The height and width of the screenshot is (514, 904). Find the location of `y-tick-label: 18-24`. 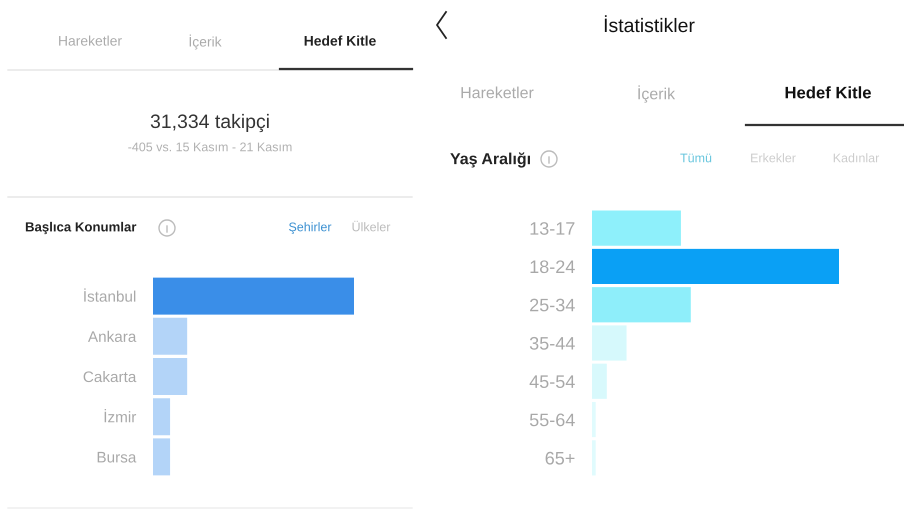

y-tick-label: 18-24 is located at coordinates (552, 267).